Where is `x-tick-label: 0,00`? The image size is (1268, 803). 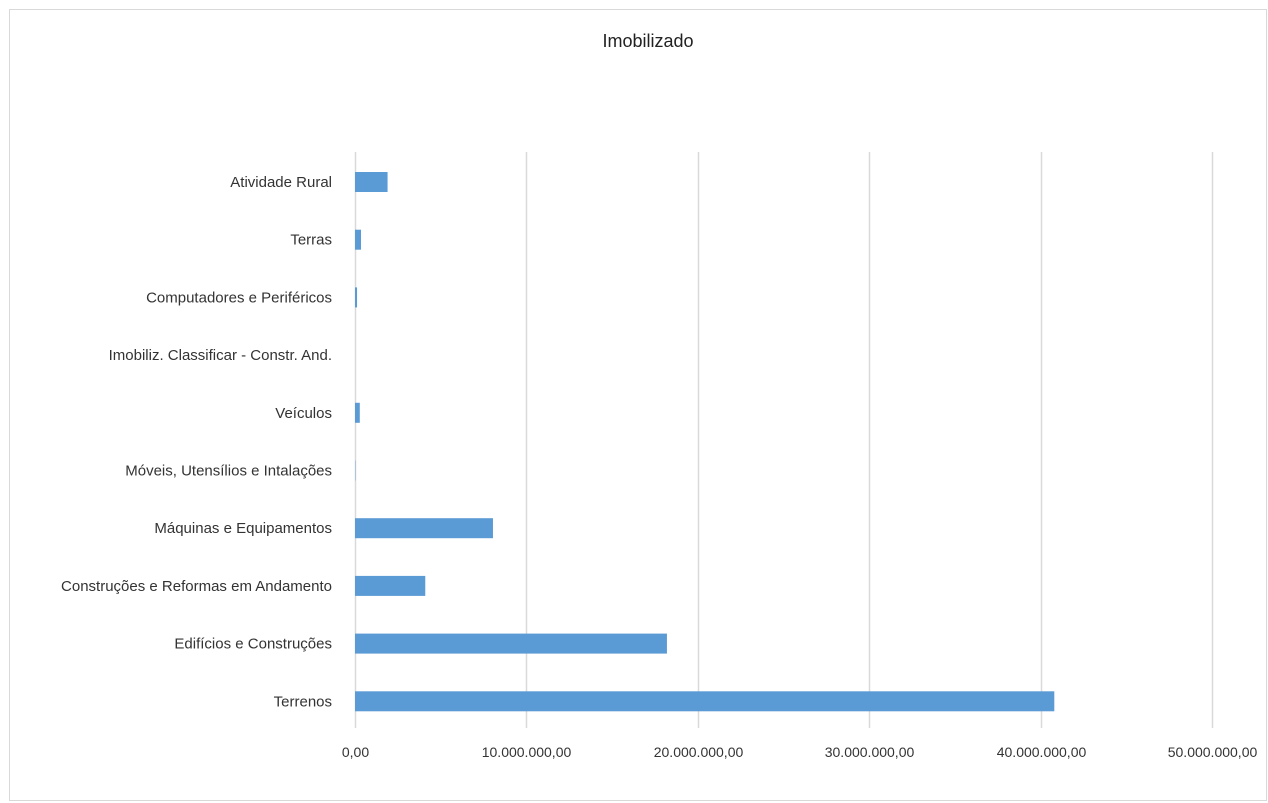
x-tick-label: 0,00 is located at coordinates (355, 752).